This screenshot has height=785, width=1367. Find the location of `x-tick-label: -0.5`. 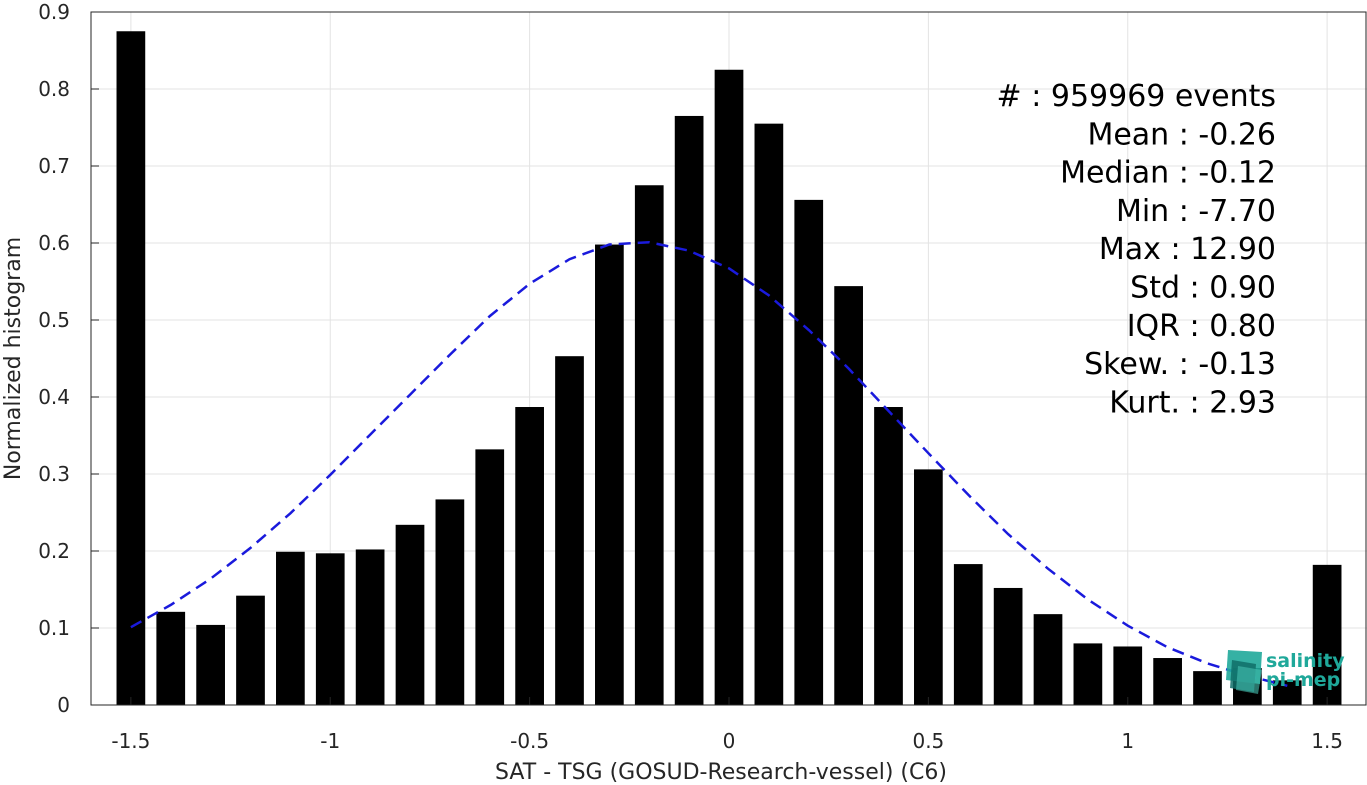

x-tick-label: -0.5 is located at coordinates (529, 741).